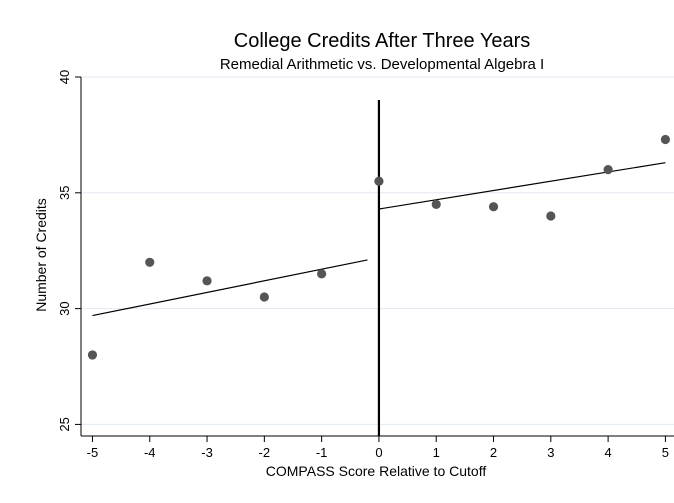 This screenshot has width=674, height=503. Describe the element at coordinates (493, 452) in the screenshot. I see `x-tick-label: 2` at that location.